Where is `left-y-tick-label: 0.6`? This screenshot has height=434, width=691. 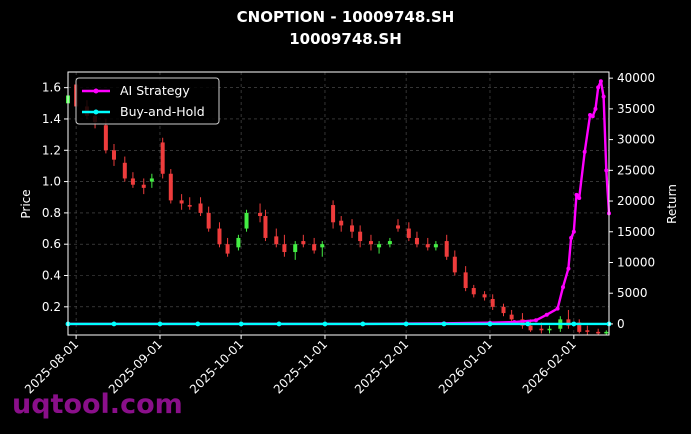 left-y-tick-label: 0.6 is located at coordinates (51, 244).